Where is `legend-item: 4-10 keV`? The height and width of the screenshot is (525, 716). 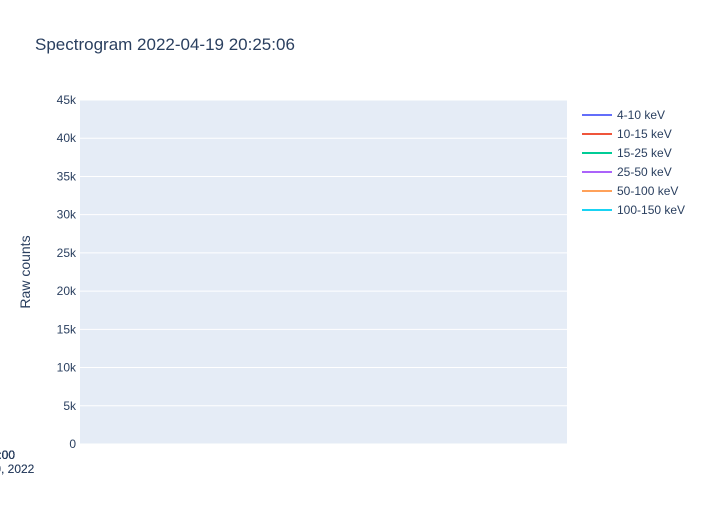 legend-item: 4-10 keV is located at coordinates (623, 115).